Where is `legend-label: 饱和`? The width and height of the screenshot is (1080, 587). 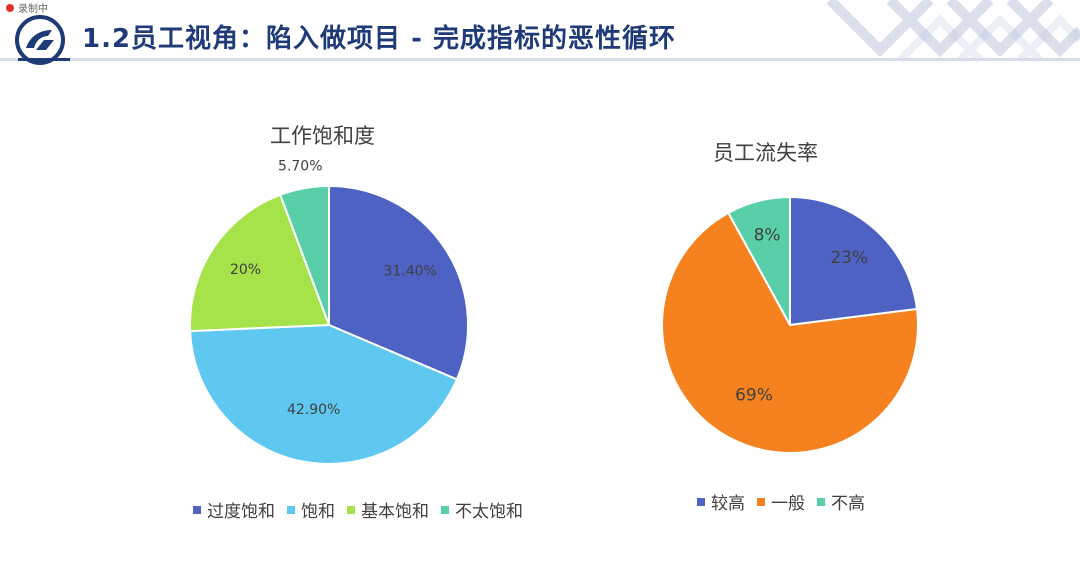
legend-label: 饱和 is located at coordinates (318, 512).